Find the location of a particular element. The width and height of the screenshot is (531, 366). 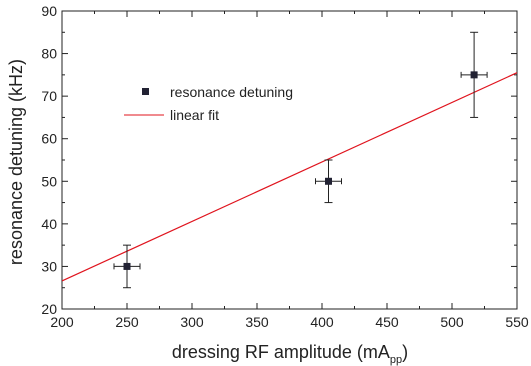

x-tick-label: 300 is located at coordinates (192, 322).